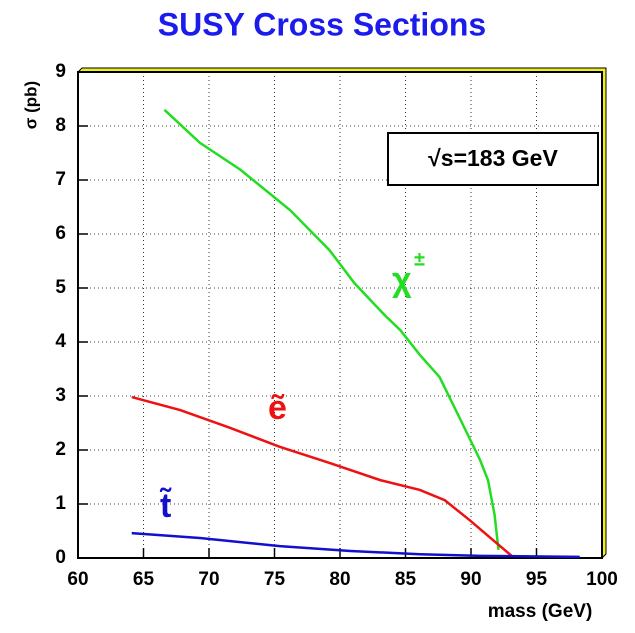 The height and width of the screenshot is (633, 635). Describe the element at coordinates (540, 611) in the screenshot. I see `x-axis-label: mass (GeV)` at that location.